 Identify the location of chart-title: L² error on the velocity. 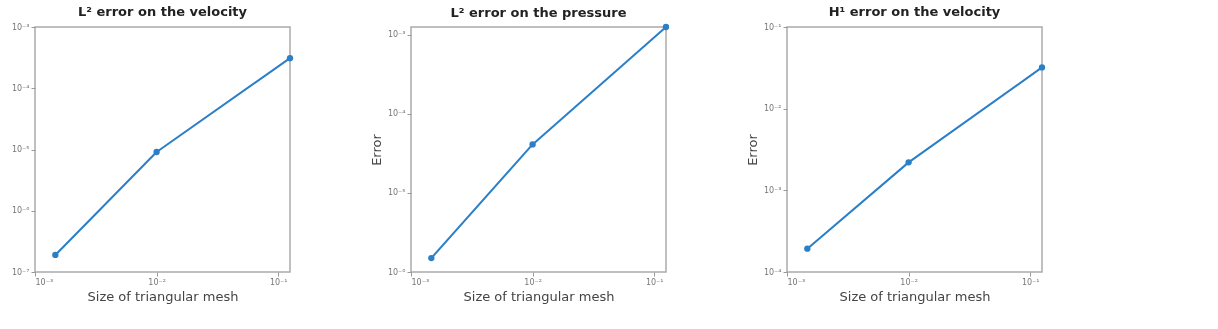
(162, 11).